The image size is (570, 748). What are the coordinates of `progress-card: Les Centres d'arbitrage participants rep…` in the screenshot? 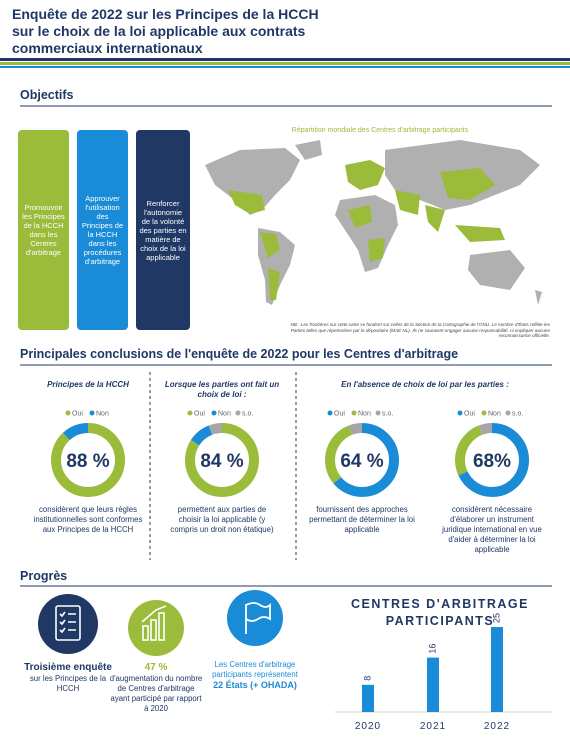 It's located at (255, 675).